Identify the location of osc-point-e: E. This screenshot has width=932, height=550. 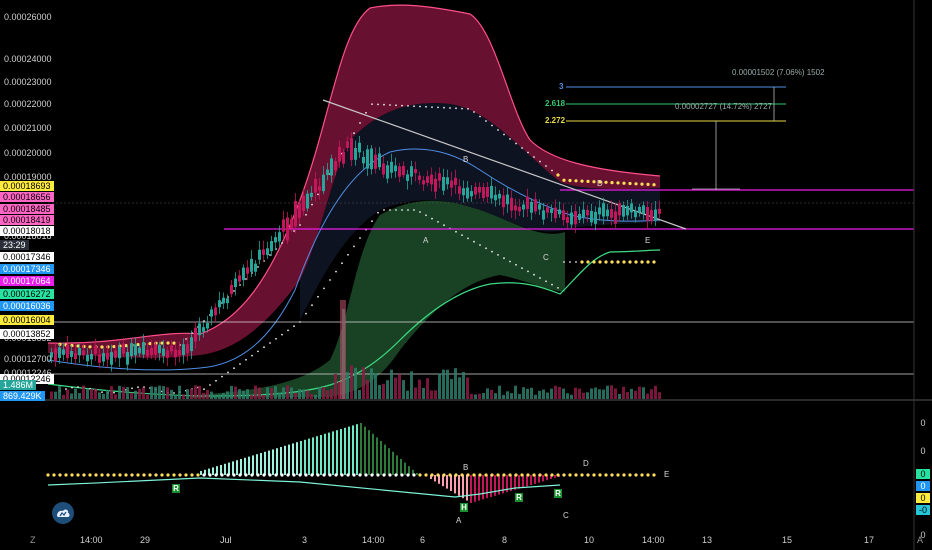
(667, 474).